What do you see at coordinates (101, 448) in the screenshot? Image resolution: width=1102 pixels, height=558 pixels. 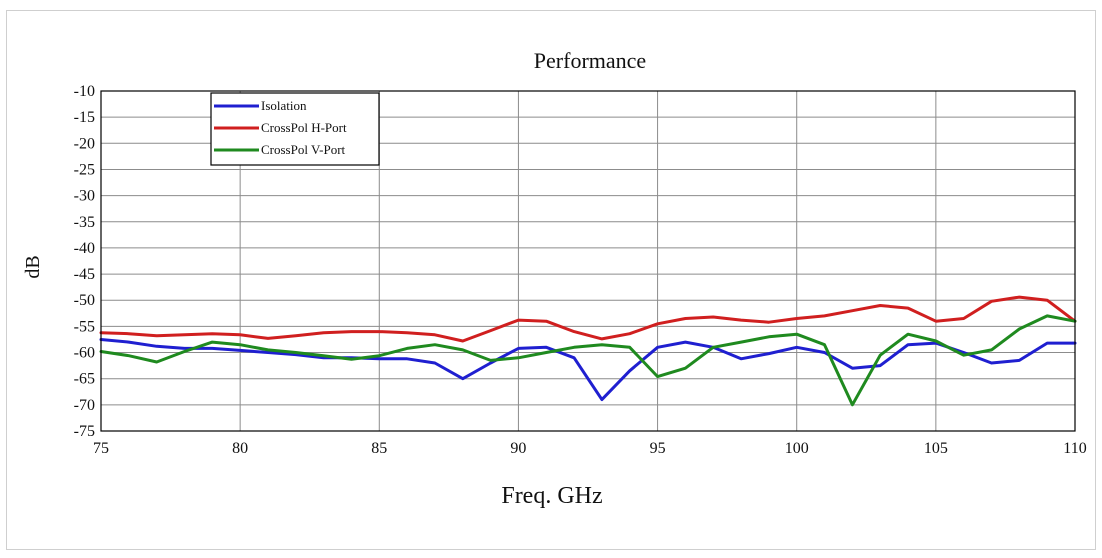 I see `x-tick-label: 75` at bounding box center [101, 448].